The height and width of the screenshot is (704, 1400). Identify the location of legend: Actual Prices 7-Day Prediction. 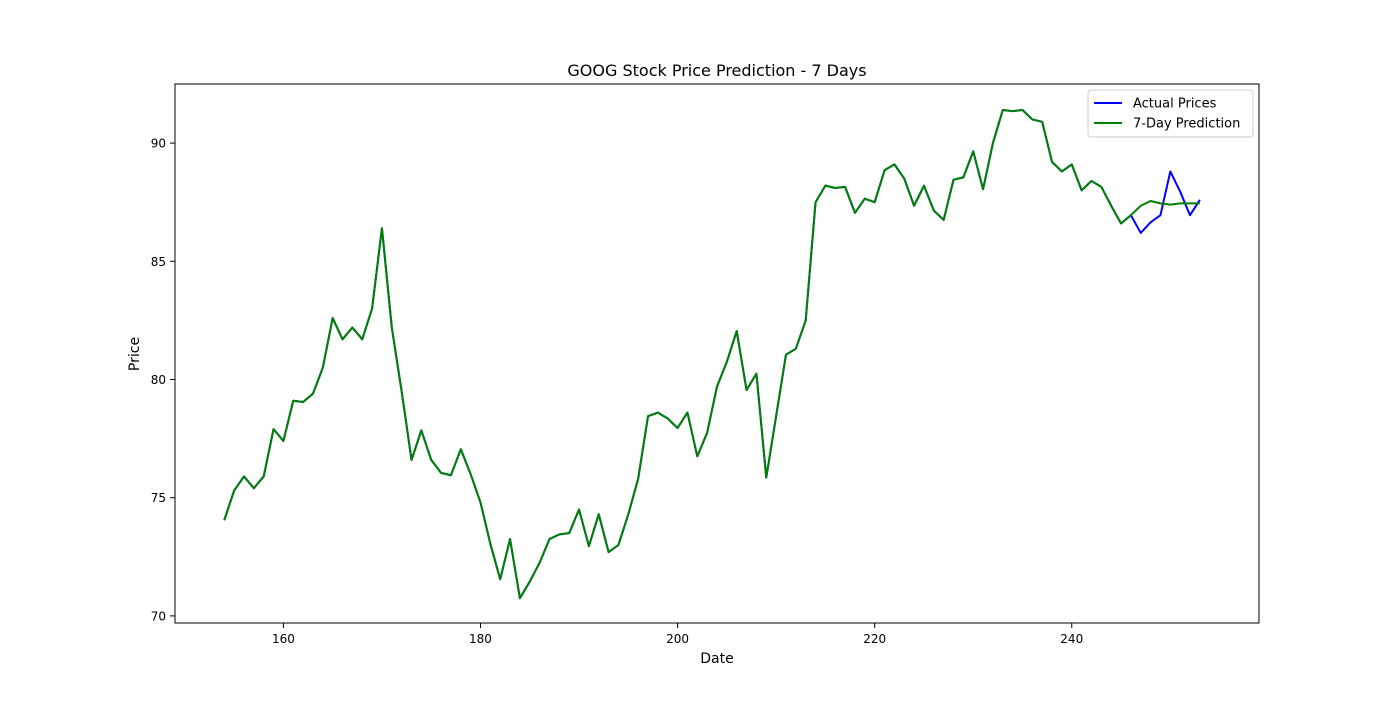
(1170, 113).